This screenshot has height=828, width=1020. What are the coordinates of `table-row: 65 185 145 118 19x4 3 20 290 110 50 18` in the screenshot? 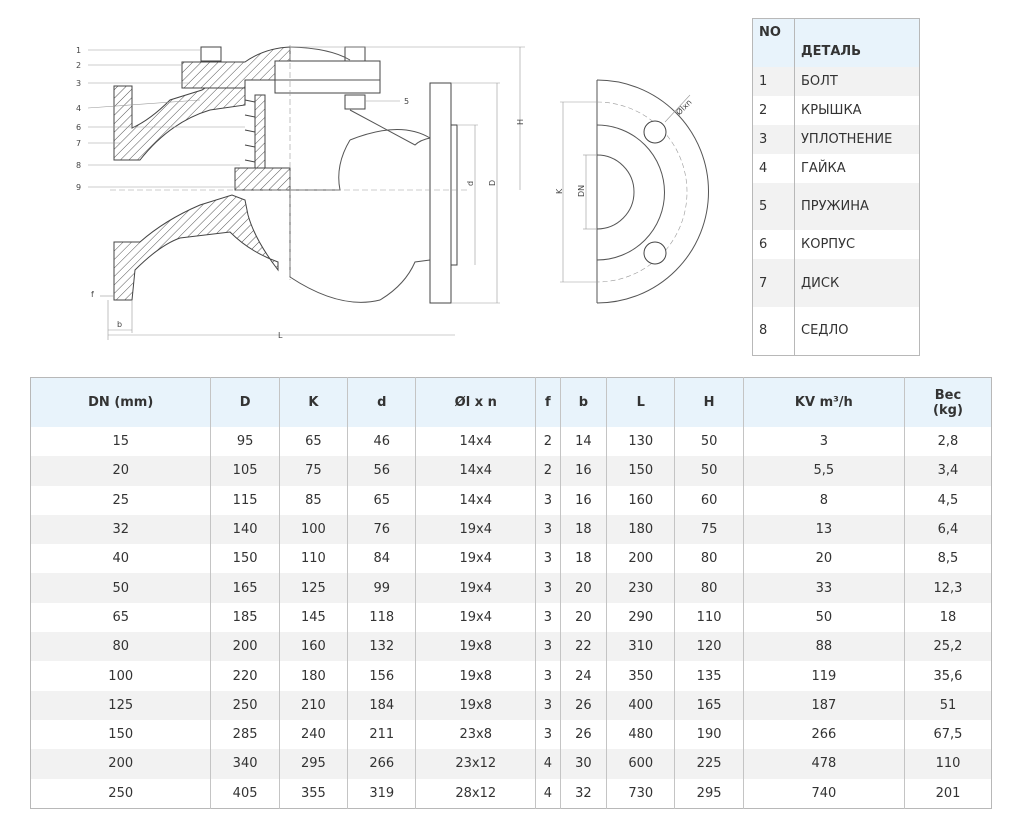 It's located at (511, 617).